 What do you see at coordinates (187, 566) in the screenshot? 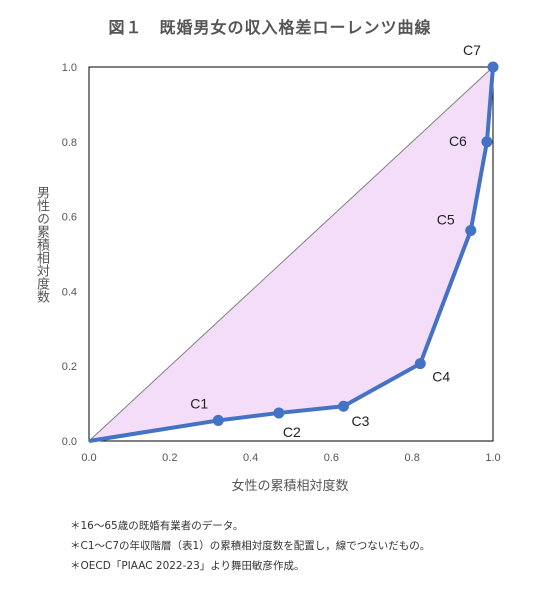
I see `footnote-3: ＊OECD「PIAAC 2022-23」より舞田敏彦作成。` at bounding box center [187, 566].